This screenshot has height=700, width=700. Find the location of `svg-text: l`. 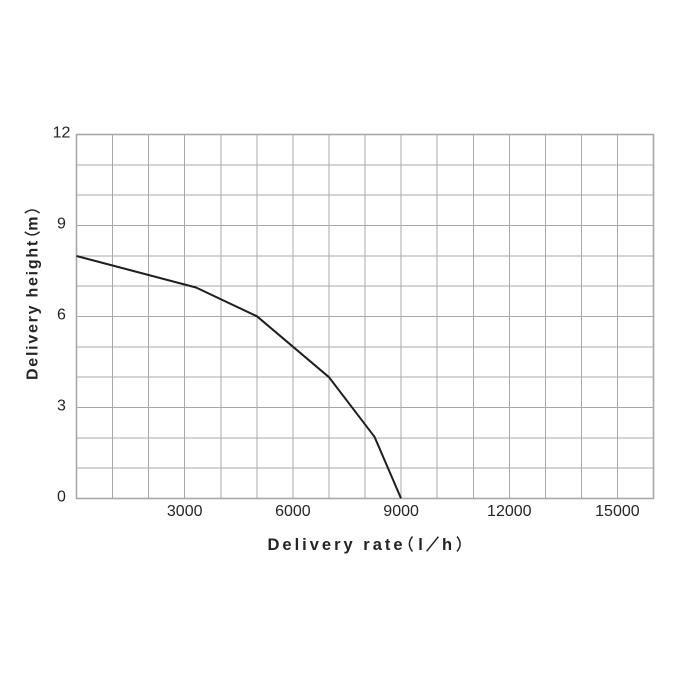

svg-text: l is located at coordinates (420, 545).